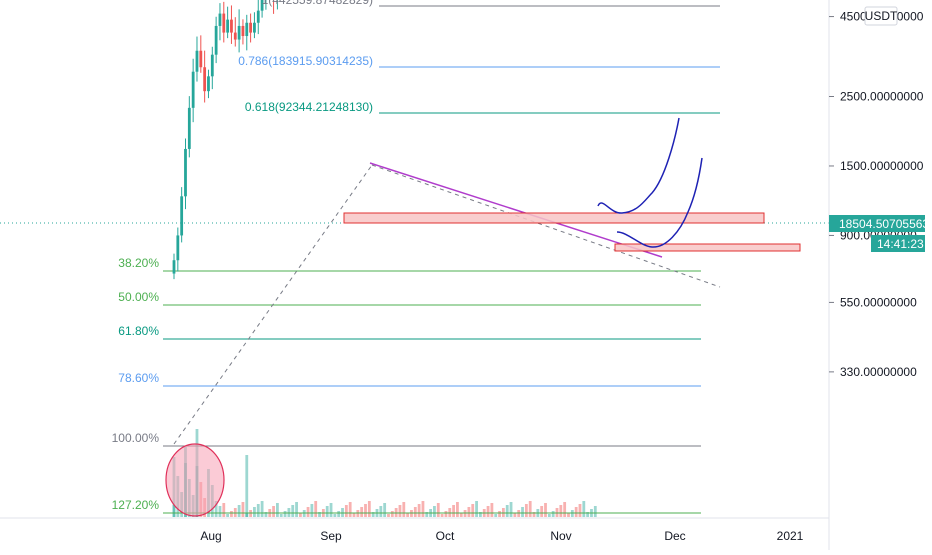 This screenshot has height=555, width=932. I want to click on last-price-value: 18504.50705563, so click(884, 224).